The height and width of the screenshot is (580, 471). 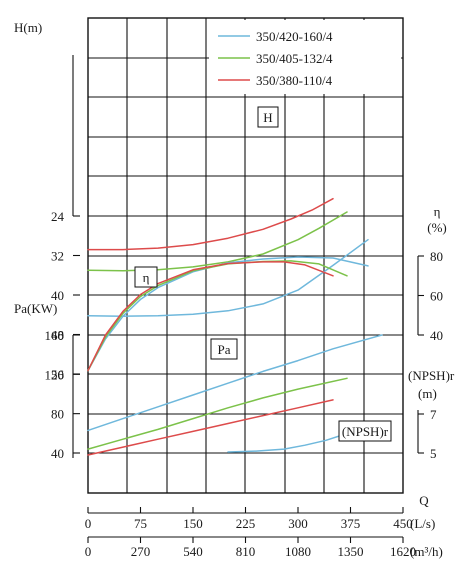 What do you see at coordinates (298, 551) in the screenshot?
I see `q-m3h-tick-label: 1080` at bounding box center [298, 551].